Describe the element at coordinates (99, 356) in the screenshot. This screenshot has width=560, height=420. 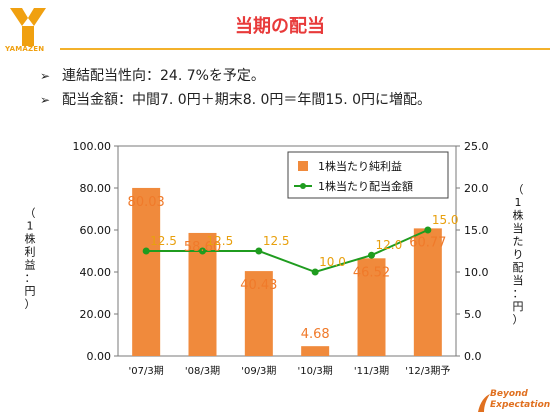
I see `y-left-tick-label: 0.00` at that location.